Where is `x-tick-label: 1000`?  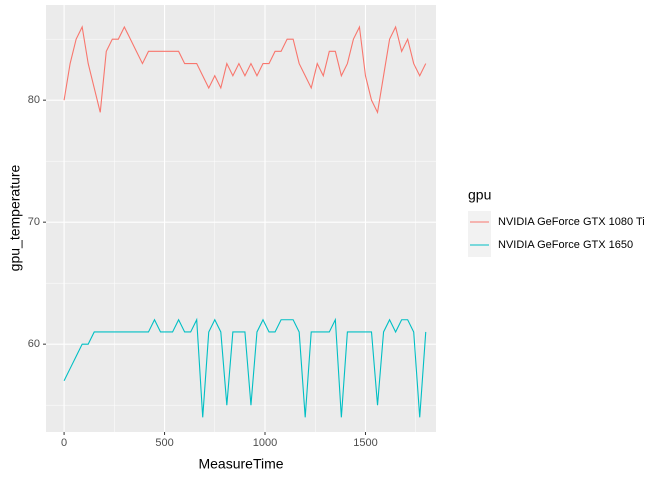
x-tick-label: 1000 is located at coordinates (265, 443).